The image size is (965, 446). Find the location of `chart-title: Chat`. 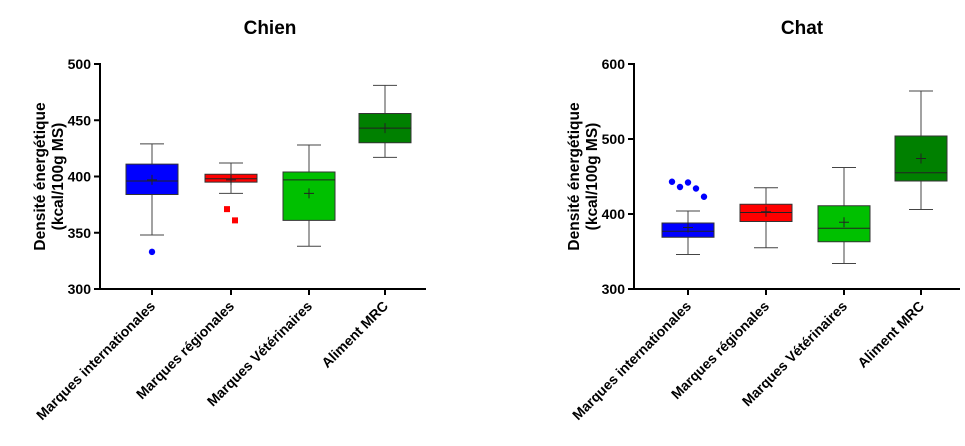

chart-title: Chat is located at coordinates (802, 28).